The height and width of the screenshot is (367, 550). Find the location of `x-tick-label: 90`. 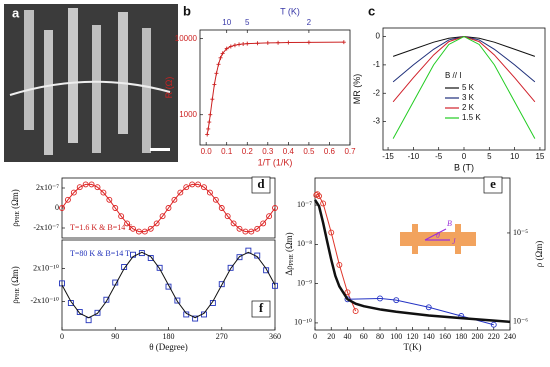

x-tick-label: 90 is located at coordinates (115, 336).